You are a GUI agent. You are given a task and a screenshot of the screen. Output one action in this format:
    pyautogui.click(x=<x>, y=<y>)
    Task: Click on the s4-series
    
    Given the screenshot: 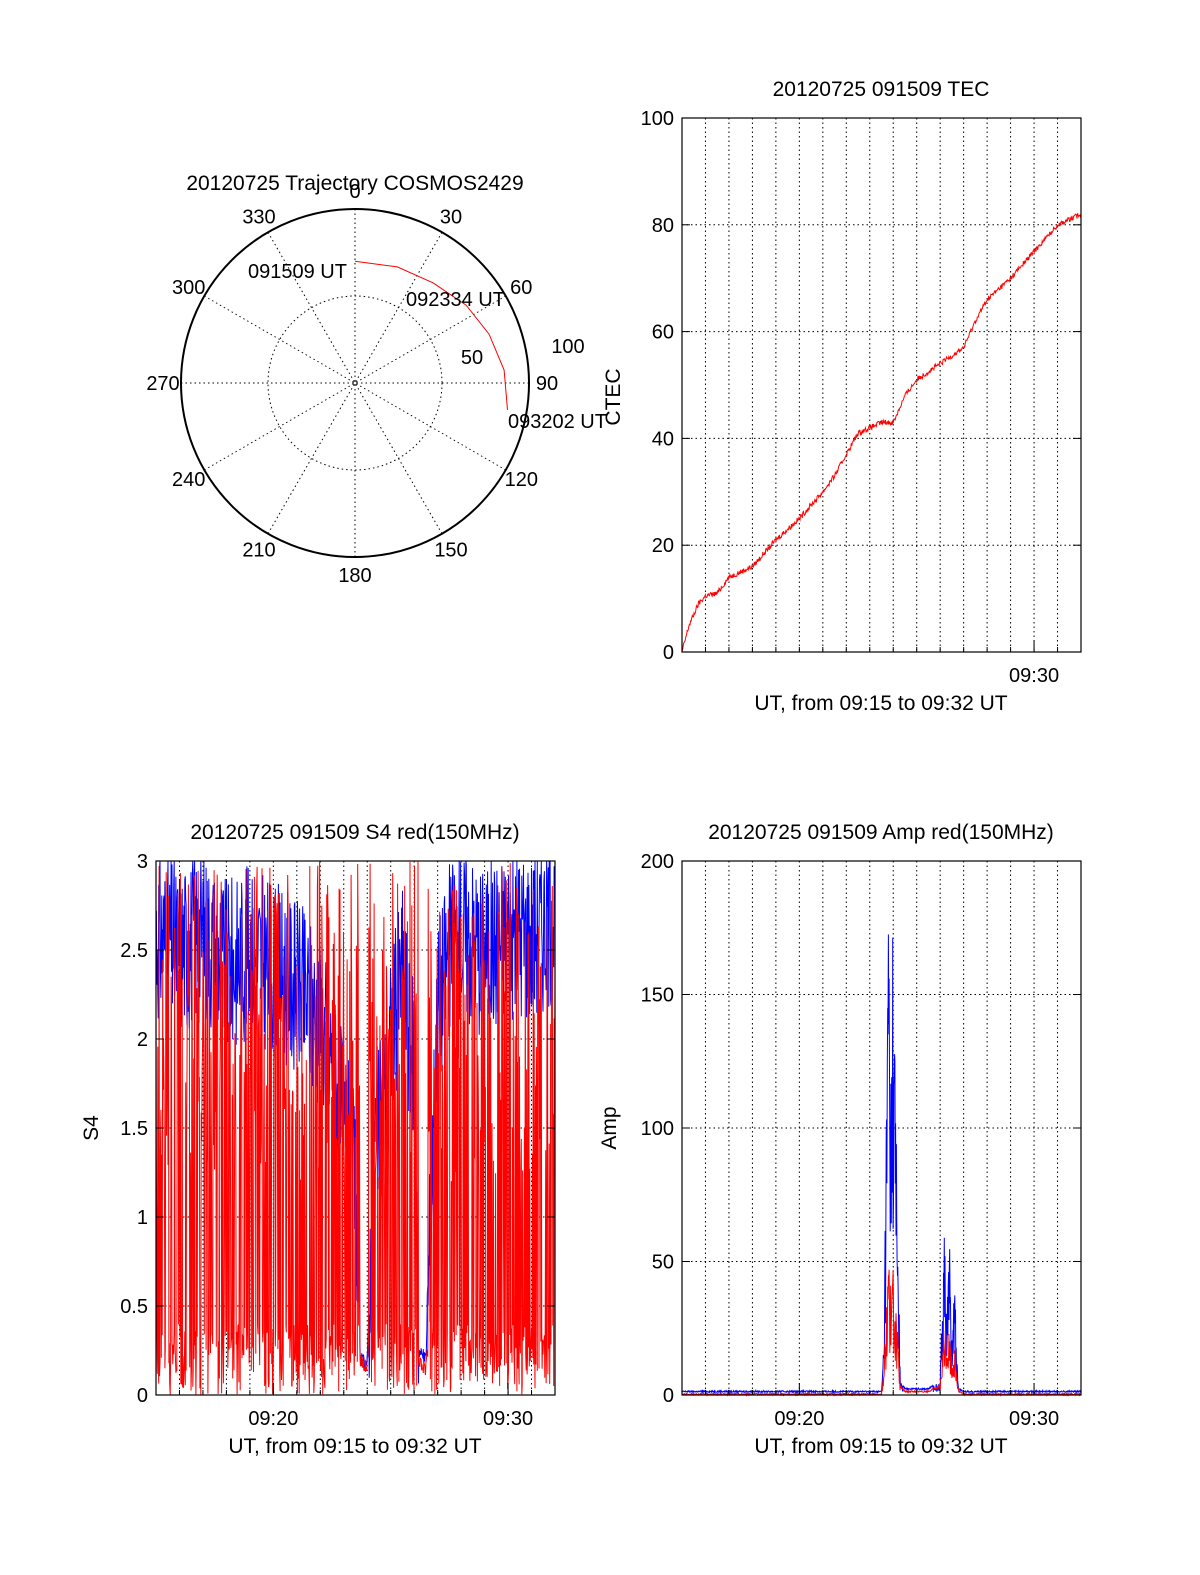 What is the action you would take?
    pyautogui.click(x=355, y=1127)
    